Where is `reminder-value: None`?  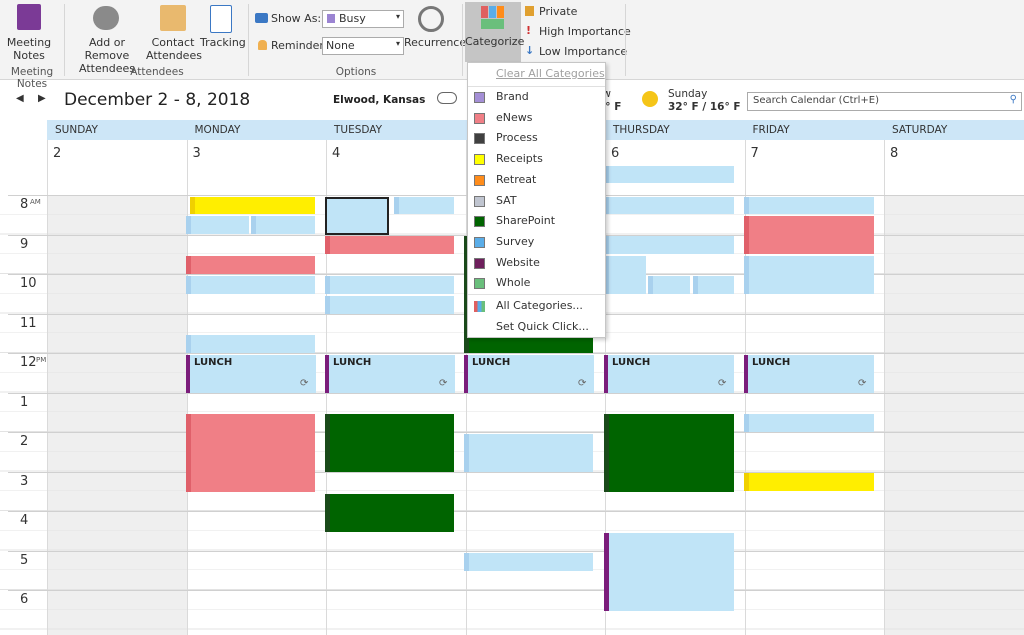 reminder-value: None is located at coordinates (340, 45).